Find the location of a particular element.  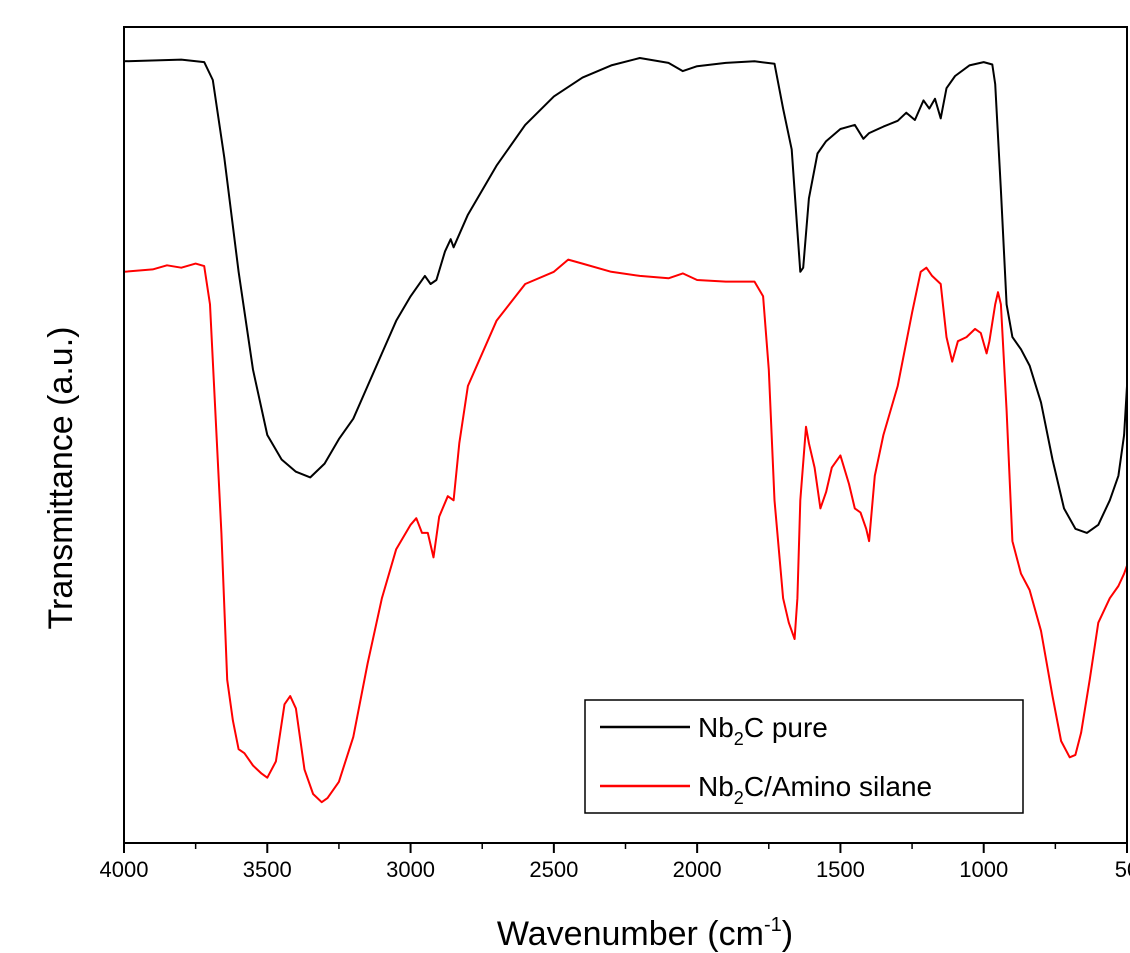

legend: Nb2C pure Nb2C/Amino silane is located at coordinates (804, 756).